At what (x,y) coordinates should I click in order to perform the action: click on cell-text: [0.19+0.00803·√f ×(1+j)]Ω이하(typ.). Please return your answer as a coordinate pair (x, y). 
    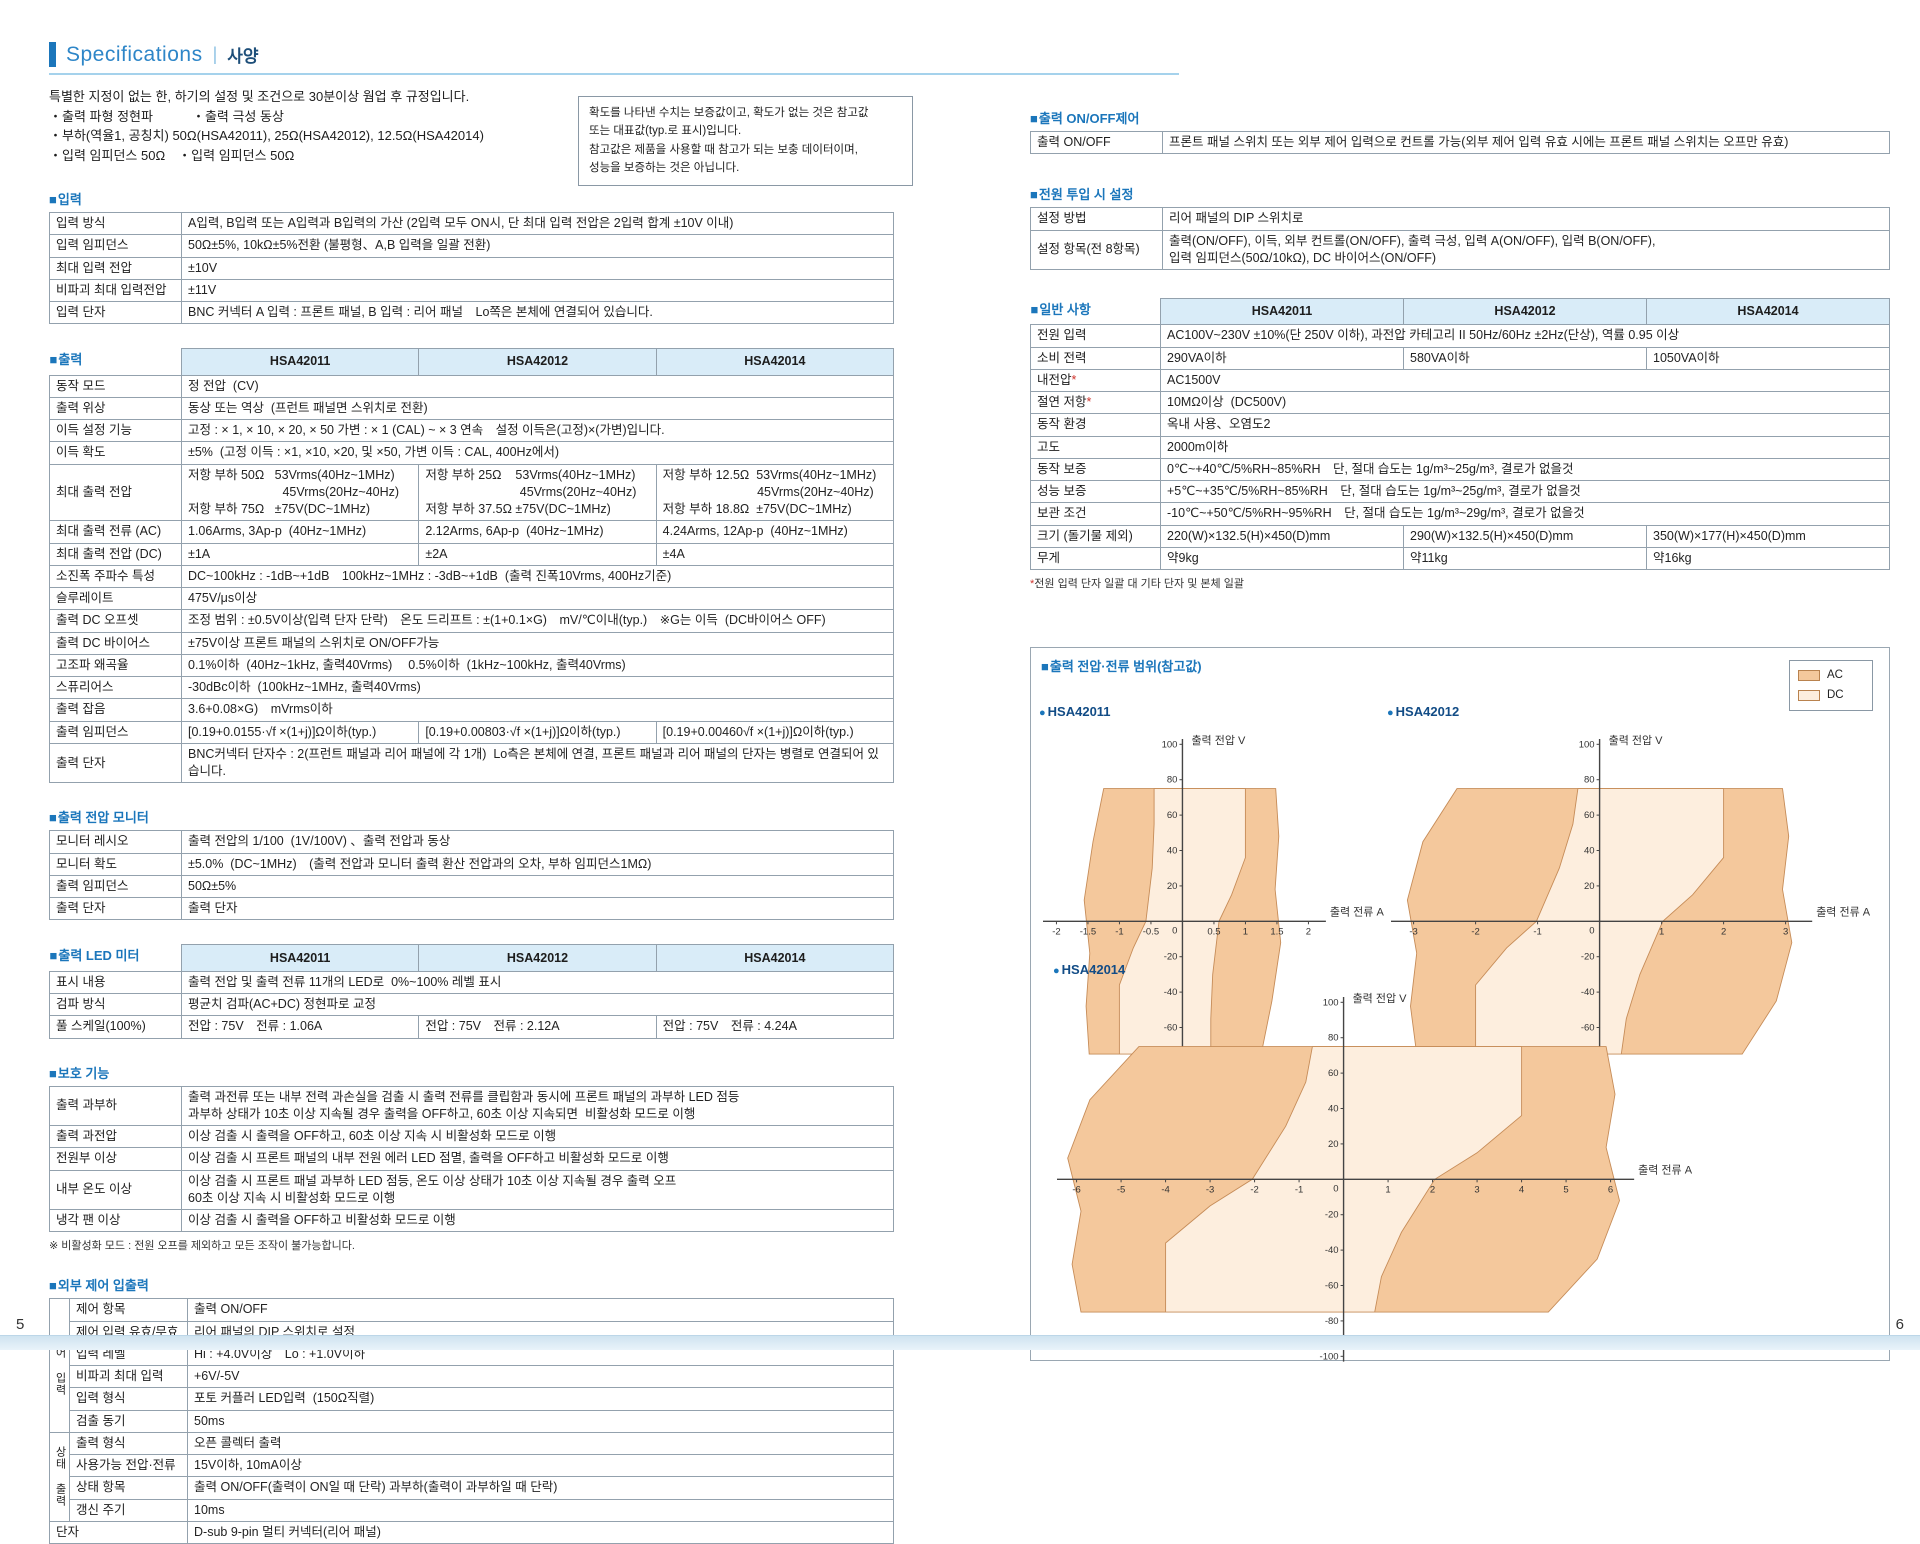
    Looking at the image, I should click on (523, 731).